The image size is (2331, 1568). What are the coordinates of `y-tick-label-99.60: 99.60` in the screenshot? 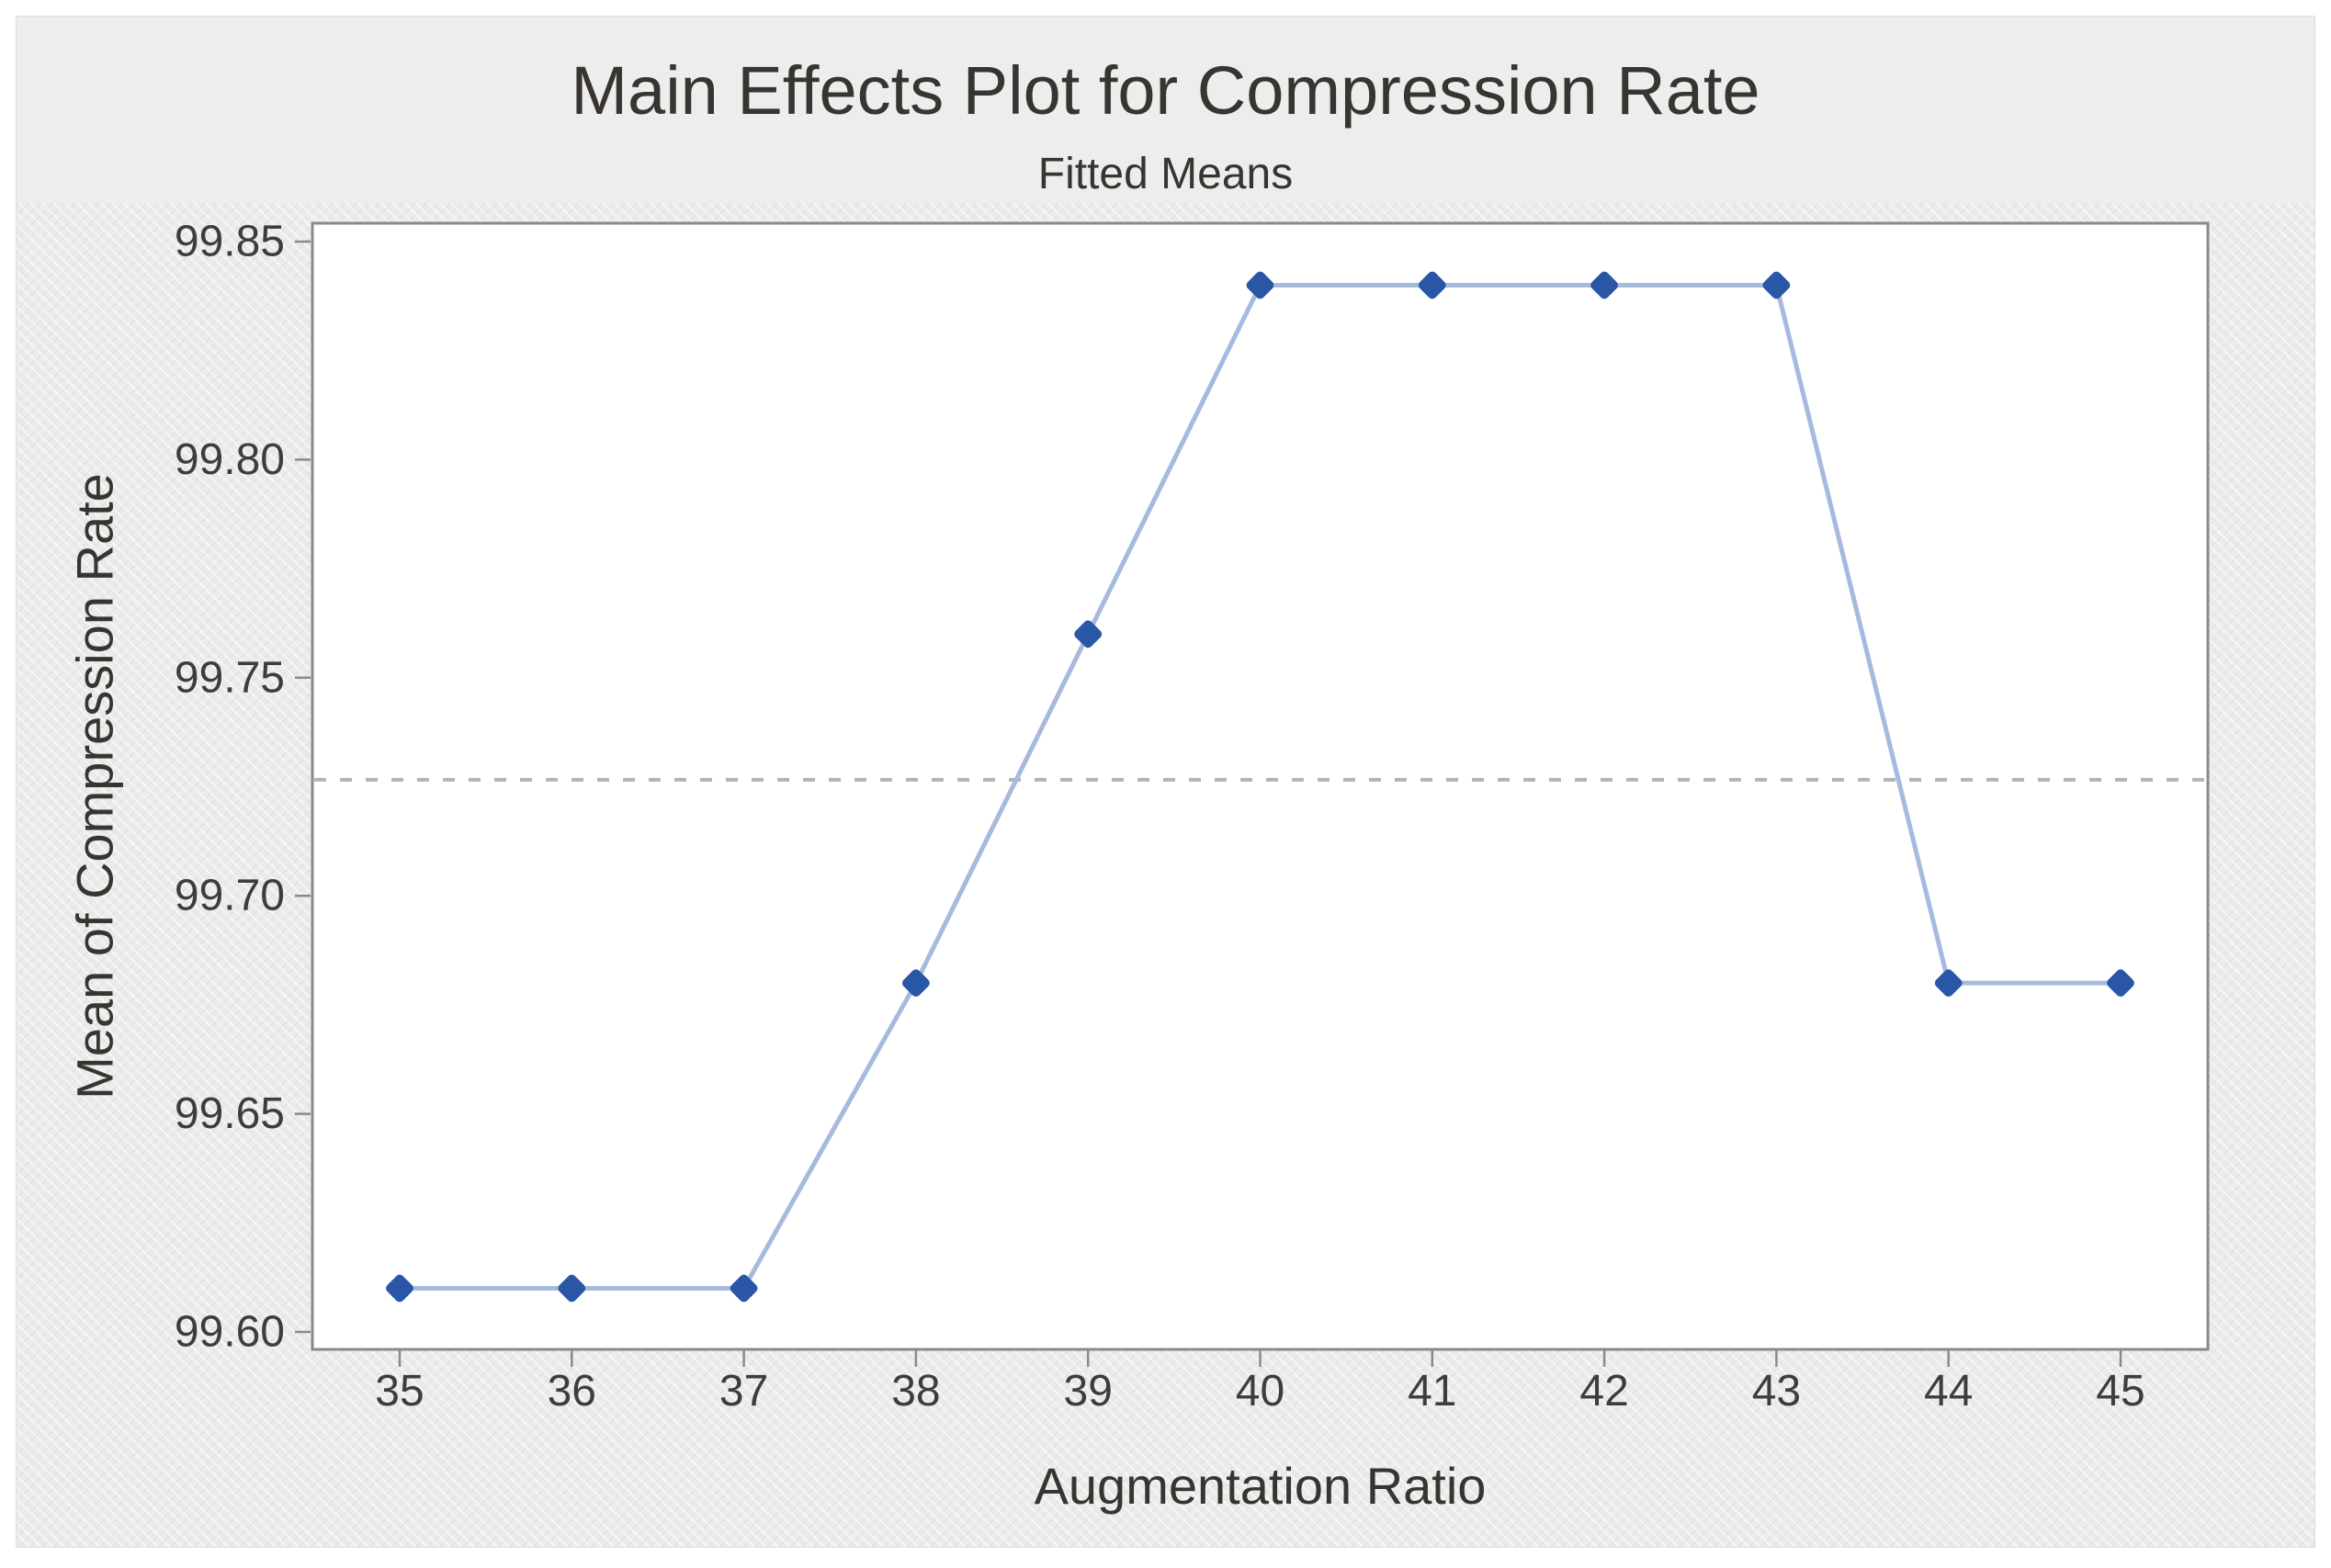 It's located at (230, 1333).